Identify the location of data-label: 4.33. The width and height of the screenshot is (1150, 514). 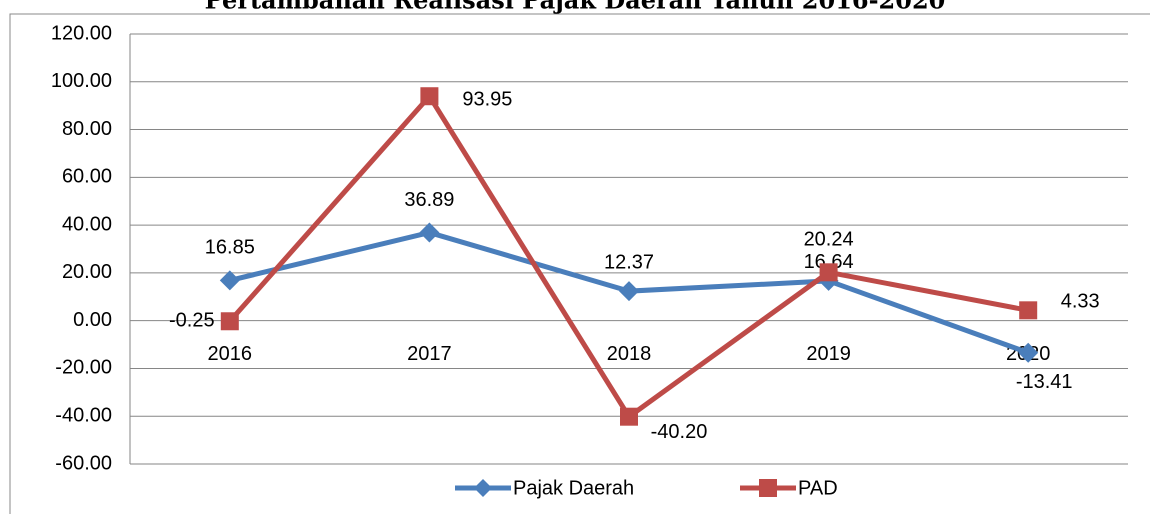
(1080, 302).